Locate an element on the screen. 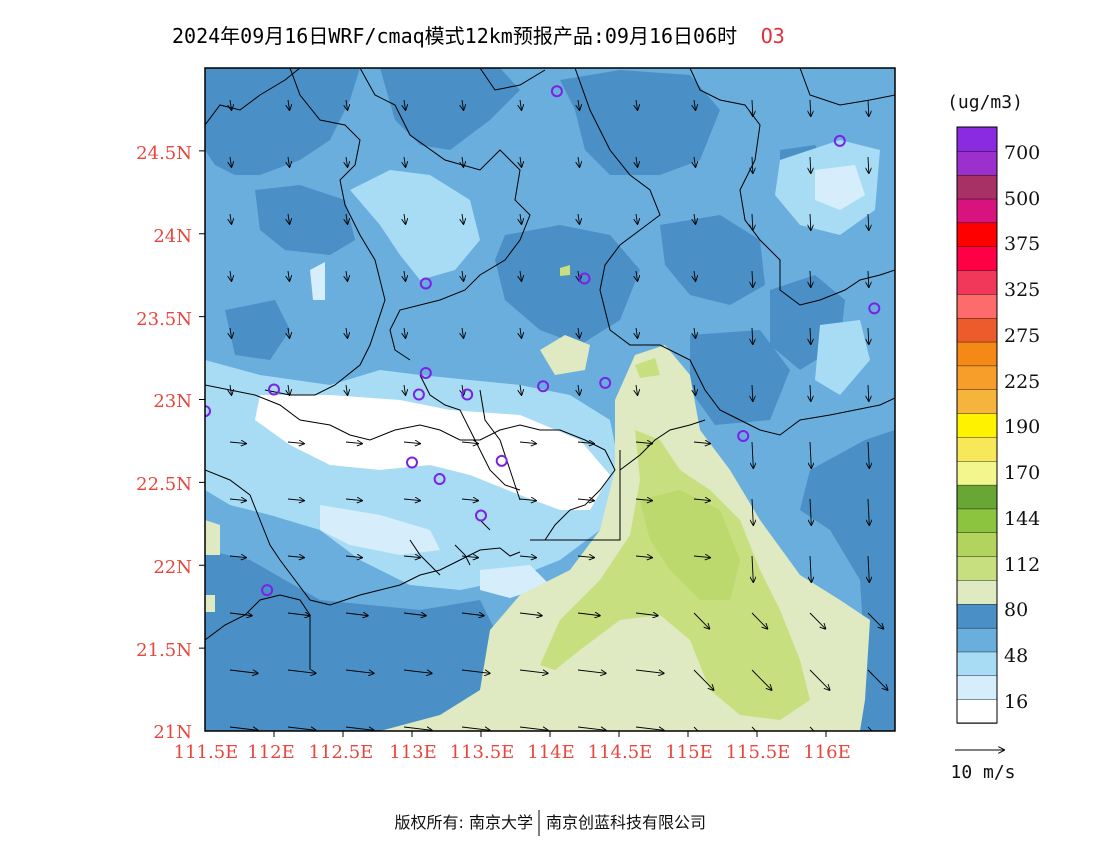 Image resolution: width=1100 pixels, height=850 pixels. lon-tick-label: 112.5E is located at coordinates (341, 752).